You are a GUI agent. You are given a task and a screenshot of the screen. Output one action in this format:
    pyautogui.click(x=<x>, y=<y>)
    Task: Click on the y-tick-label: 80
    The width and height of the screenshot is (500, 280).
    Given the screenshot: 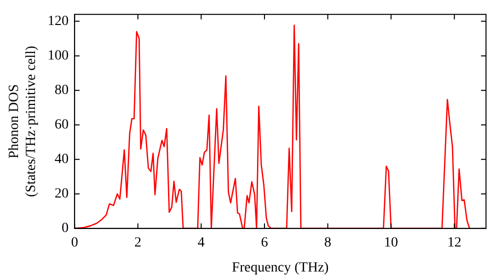 What is the action you would take?
    pyautogui.click(x=61, y=90)
    